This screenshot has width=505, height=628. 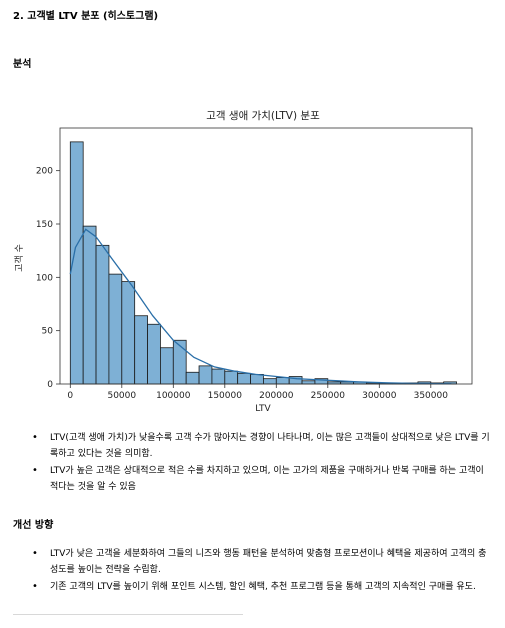 What do you see at coordinates (44, 172) in the screenshot?
I see `y-tick-label: 200` at bounding box center [44, 172].